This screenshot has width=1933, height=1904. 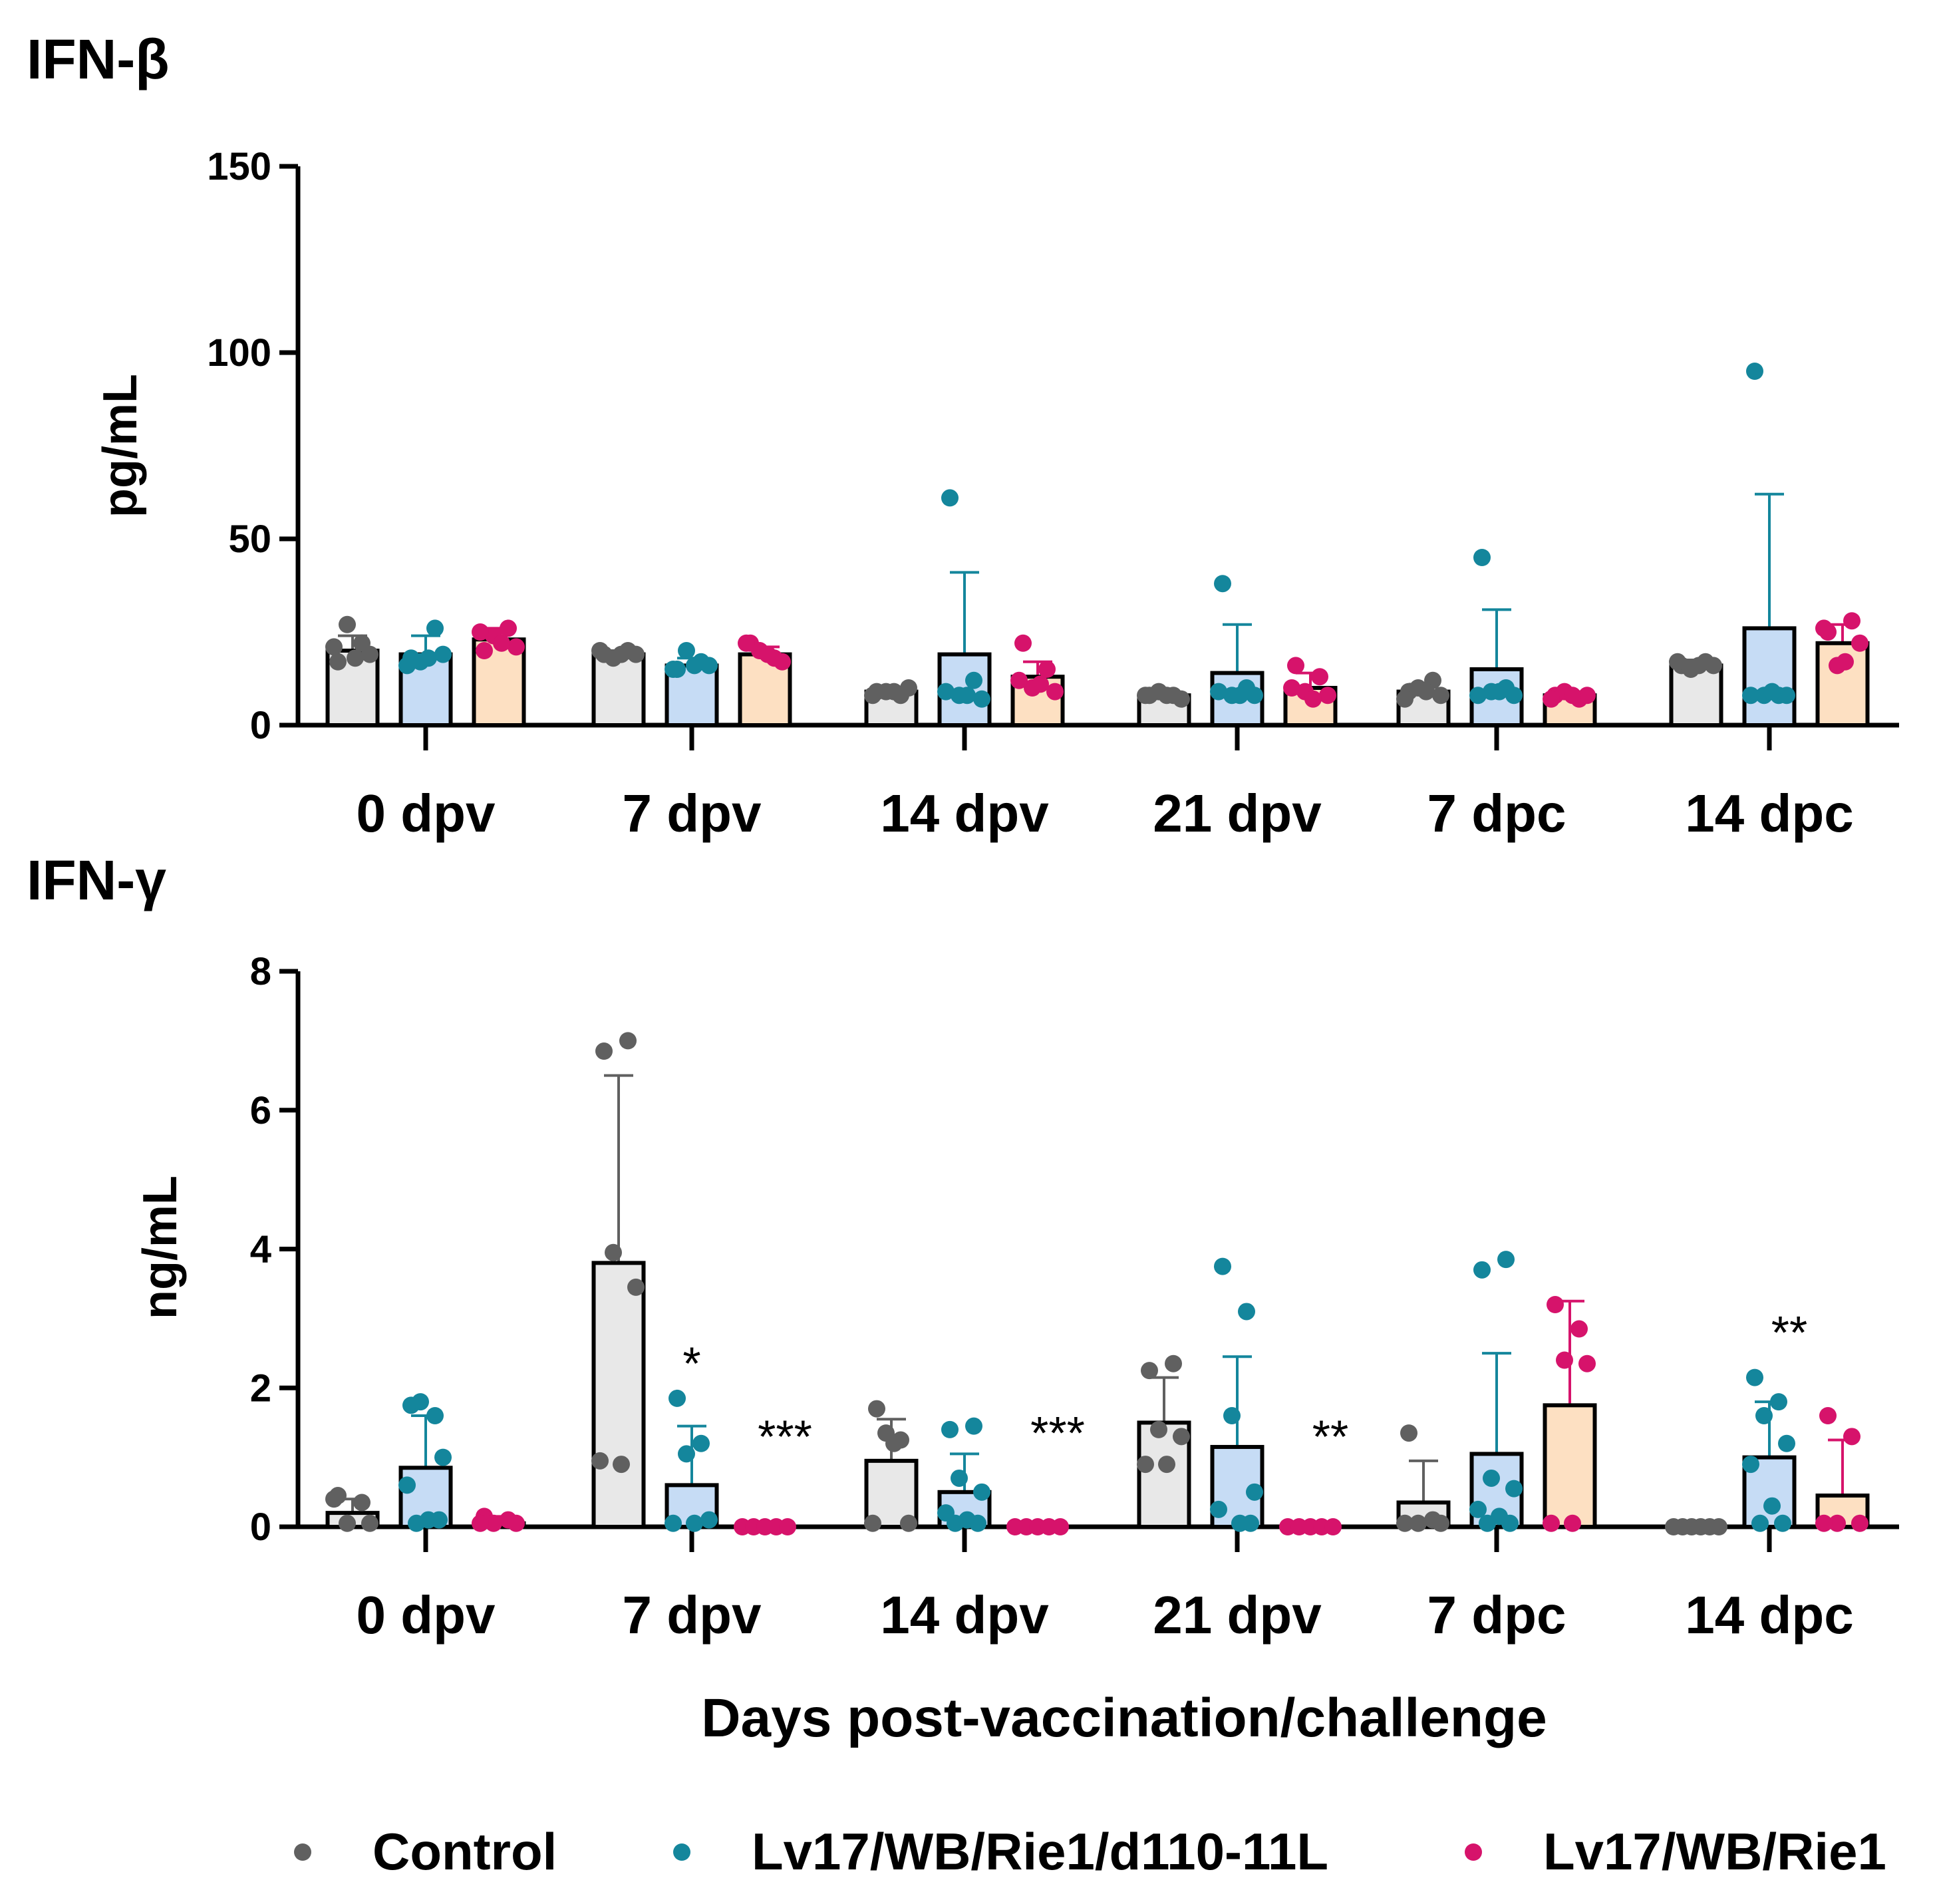 I want to click on y-tick-label: 6, so click(x=260, y=1110).